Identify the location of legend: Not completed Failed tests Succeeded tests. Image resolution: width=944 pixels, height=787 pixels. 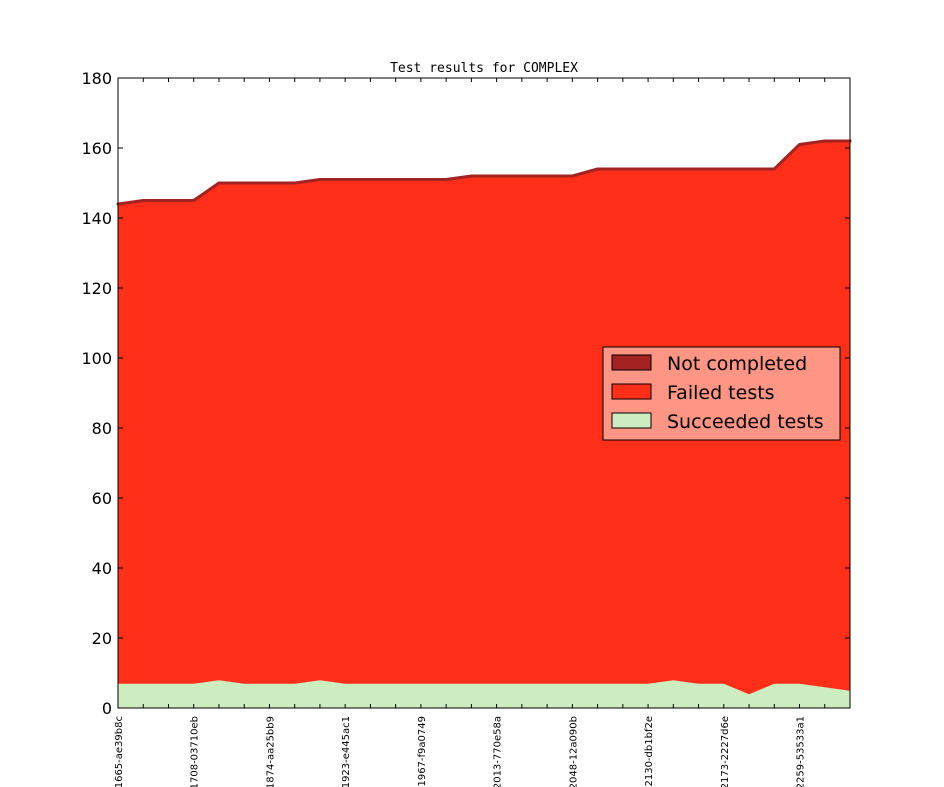
(721, 393).